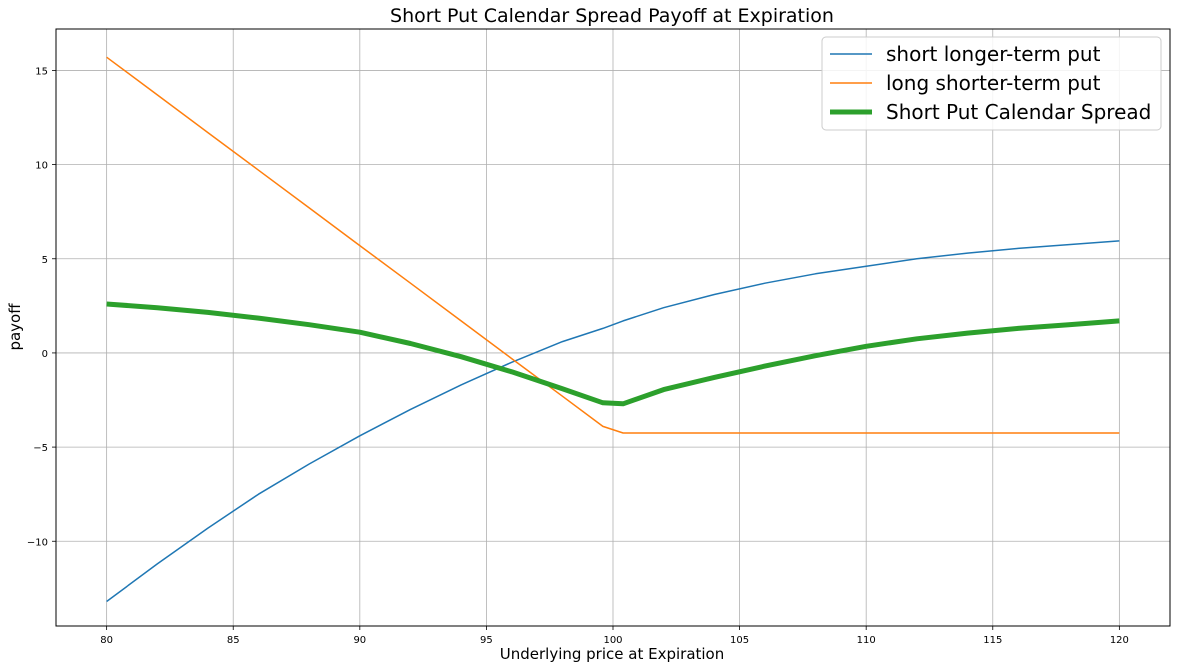  Describe the element at coordinates (739, 640) in the screenshot. I see `x-tick-label: 105` at that location.